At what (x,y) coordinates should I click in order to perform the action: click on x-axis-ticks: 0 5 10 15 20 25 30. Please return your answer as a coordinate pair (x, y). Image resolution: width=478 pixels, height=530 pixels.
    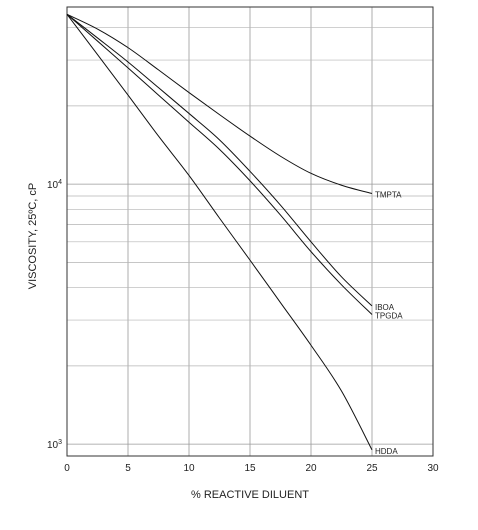
    Looking at the image, I should click on (251, 468).